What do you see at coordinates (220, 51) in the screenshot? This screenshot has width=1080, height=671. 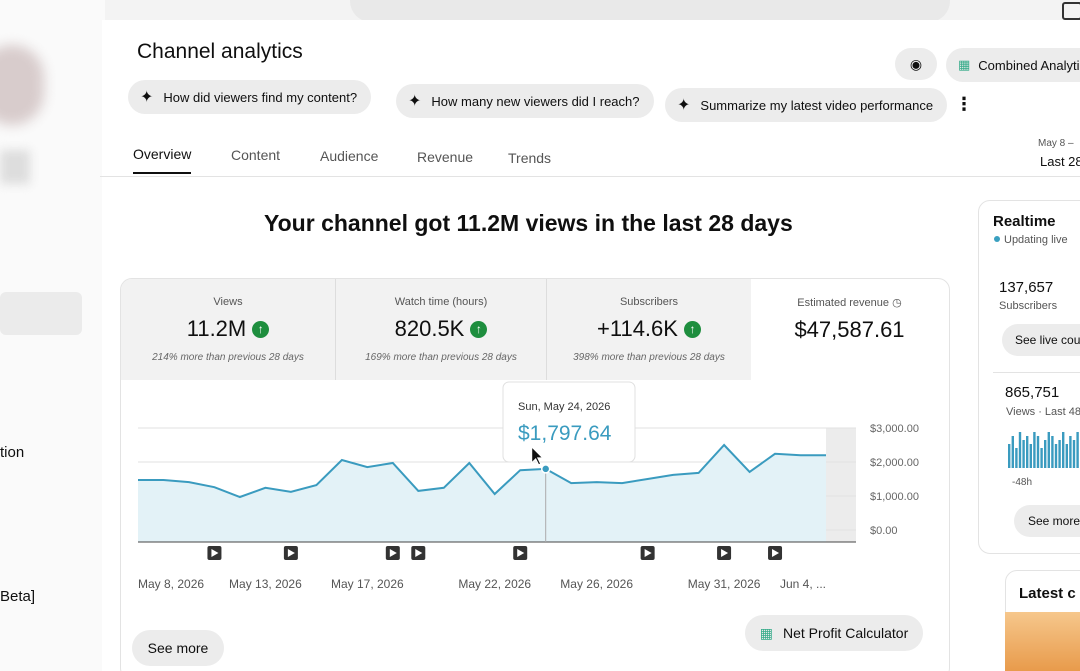 I see `page-title: Channel analytics` at bounding box center [220, 51].